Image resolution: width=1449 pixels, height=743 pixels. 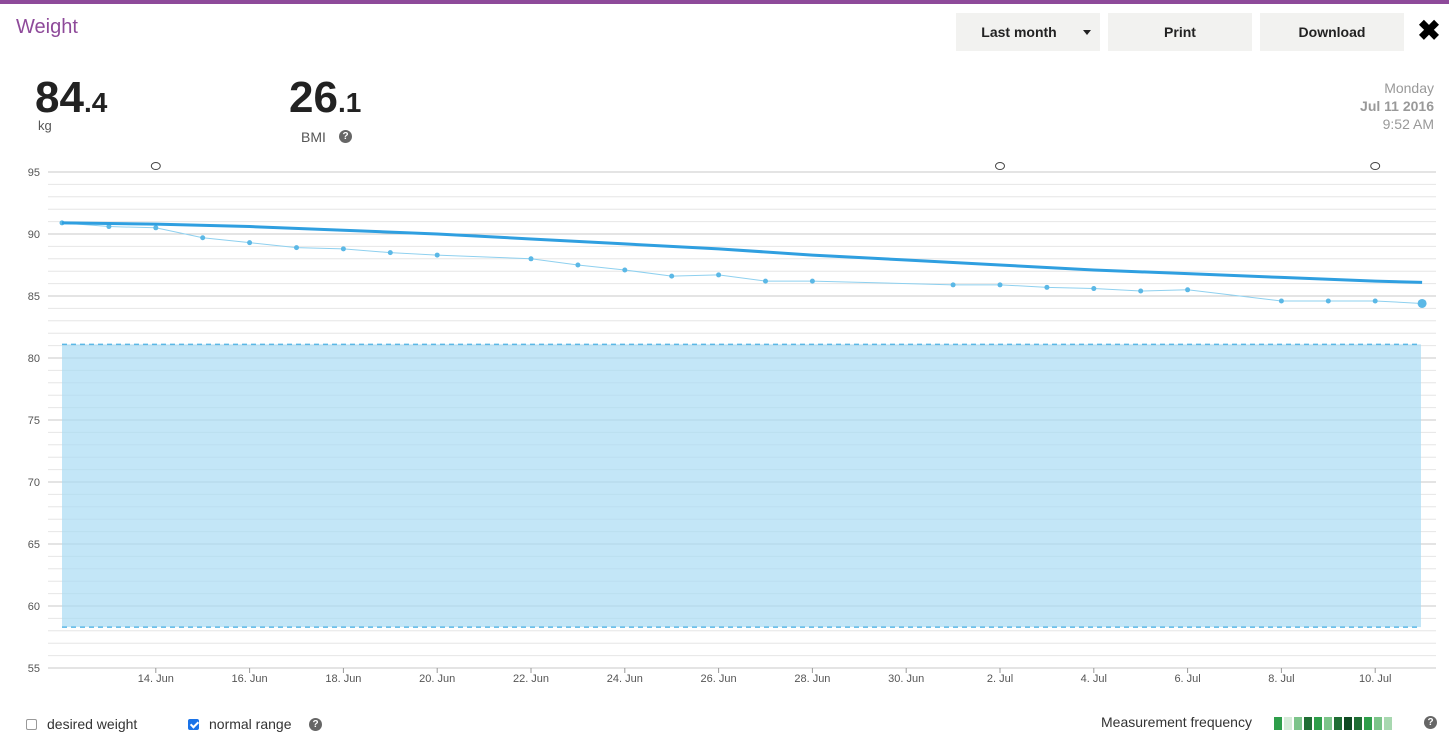 I want to click on y-tick-label: 80, so click(x=34, y=359).